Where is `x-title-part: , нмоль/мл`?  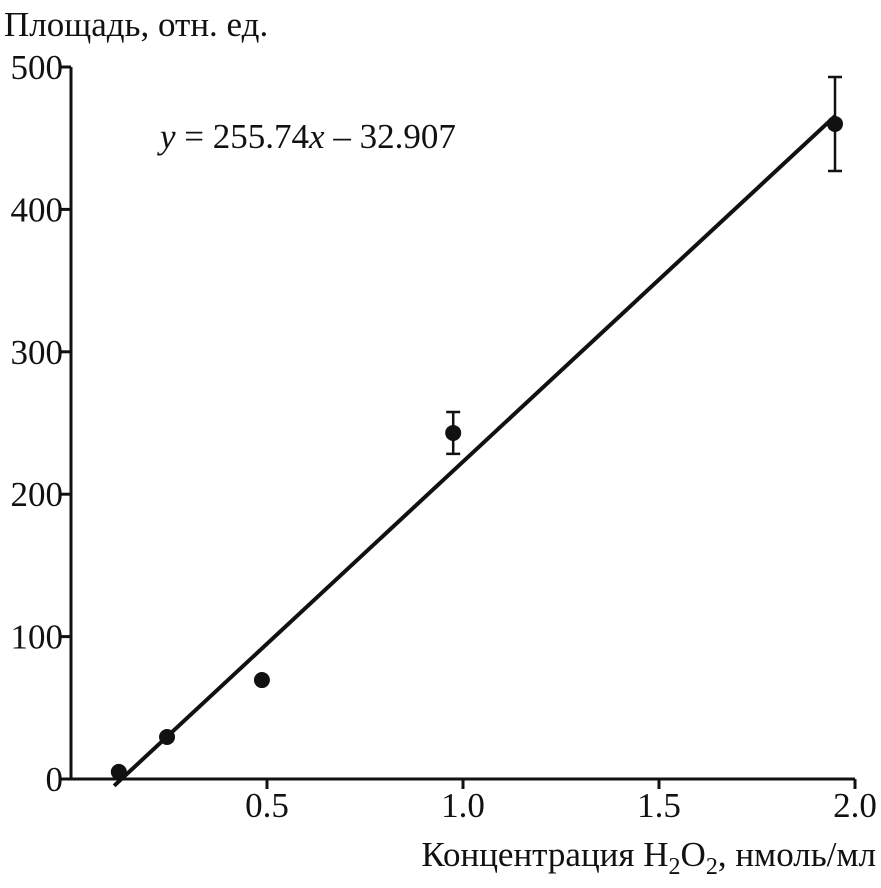
x-title-part: , нмоль/мл is located at coordinates (797, 854).